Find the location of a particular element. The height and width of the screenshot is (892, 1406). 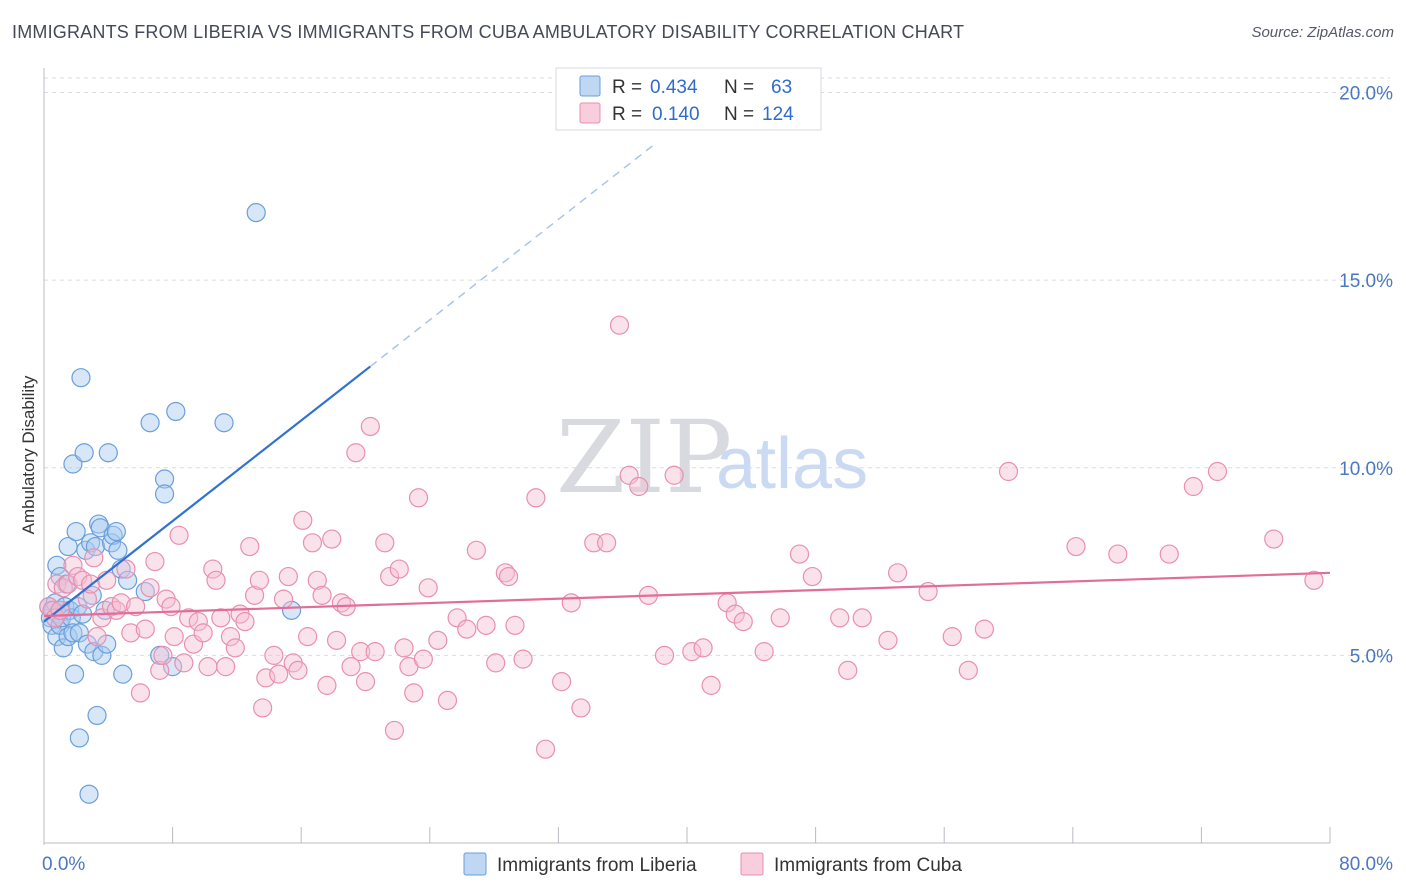

watermark: ZIP atlas is located at coordinates (712, 457).